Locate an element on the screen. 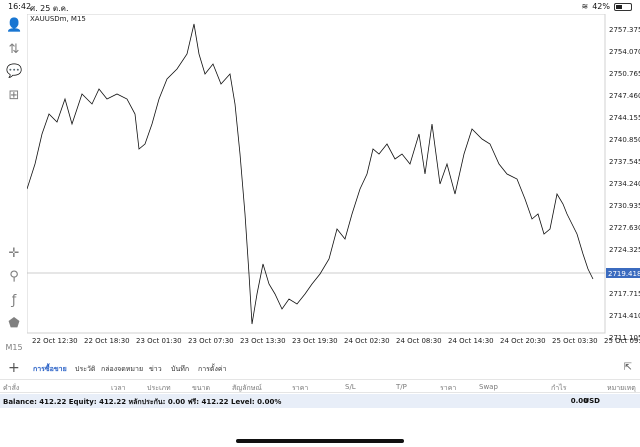 This screenshot has height=447, width=640. battery-label: 42% is located at coordinates (601, 6).